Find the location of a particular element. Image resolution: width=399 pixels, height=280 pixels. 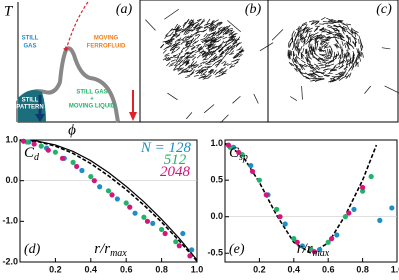

x-tick-label: 0.2 is located at coordinates (259, 269).